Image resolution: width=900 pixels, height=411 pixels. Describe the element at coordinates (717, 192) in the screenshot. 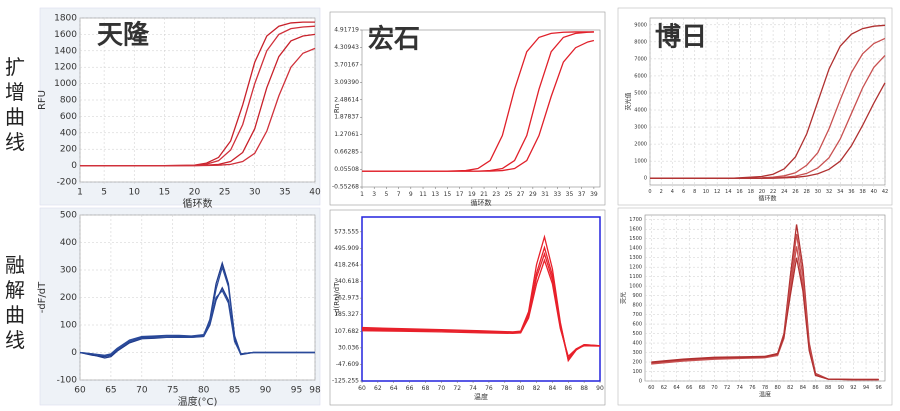

I see `x-tick-label: 12` at that location.